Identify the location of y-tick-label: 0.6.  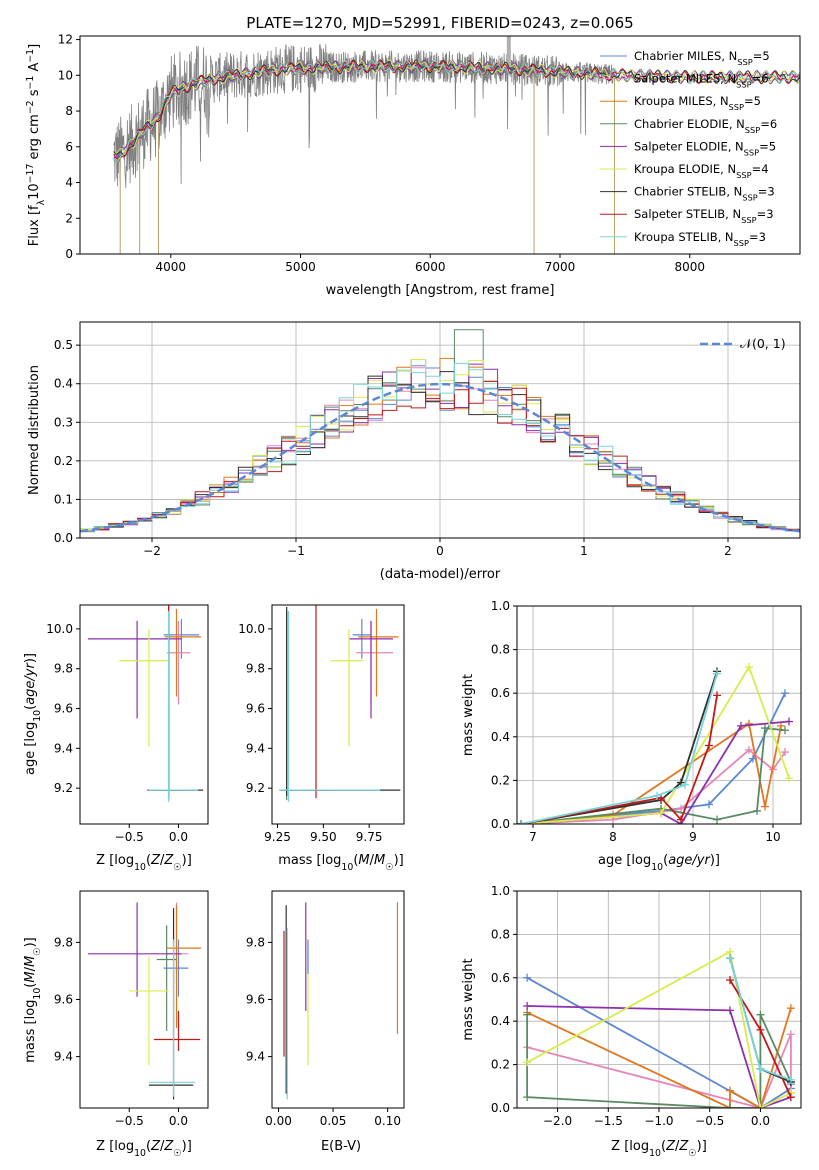
(500, 978).